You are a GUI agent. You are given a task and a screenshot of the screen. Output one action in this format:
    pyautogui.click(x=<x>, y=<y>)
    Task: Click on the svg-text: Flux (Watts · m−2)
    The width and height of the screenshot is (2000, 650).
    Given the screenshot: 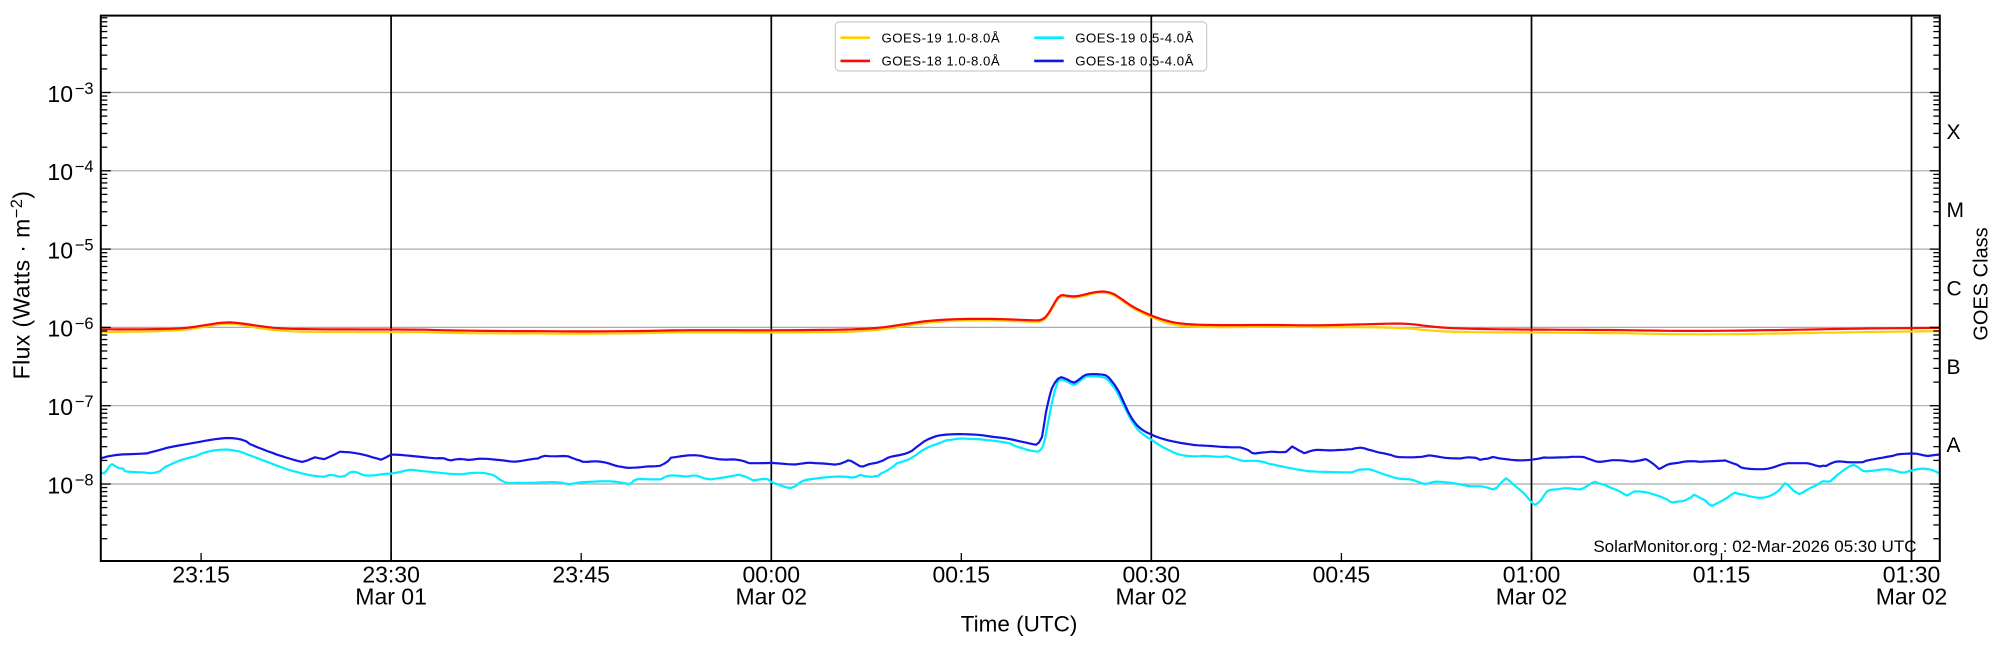 What is the action you would take?
    pyautogui.click(x=21, y=285)
    